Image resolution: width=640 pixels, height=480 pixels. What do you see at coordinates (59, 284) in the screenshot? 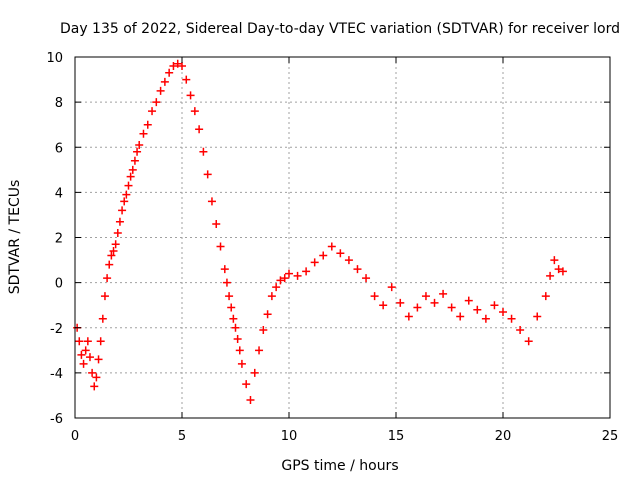
I see `y-tick-label: 0` at bounding box center [59, 284].